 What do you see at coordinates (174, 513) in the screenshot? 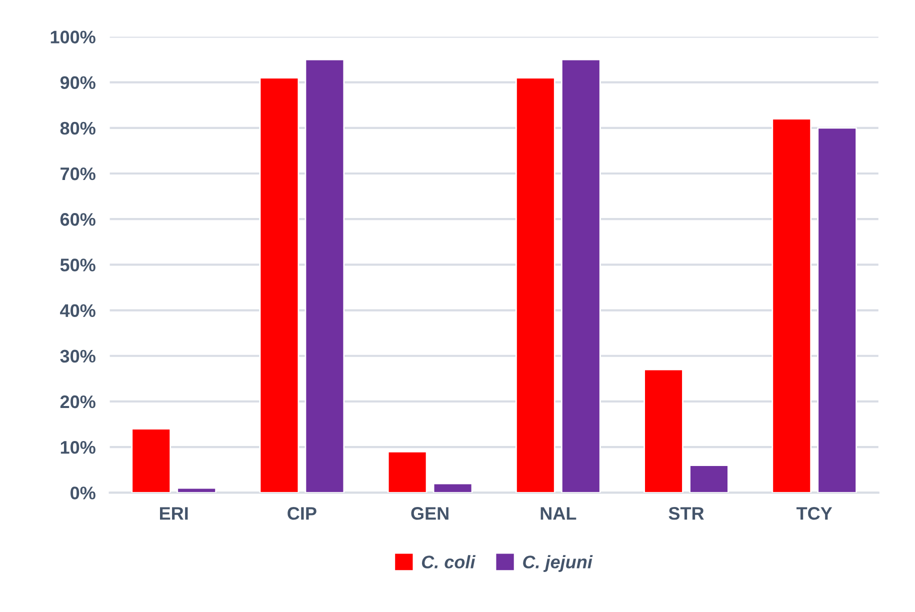
I see `x-tick-label: ERI` at bounding box center [174, 513].